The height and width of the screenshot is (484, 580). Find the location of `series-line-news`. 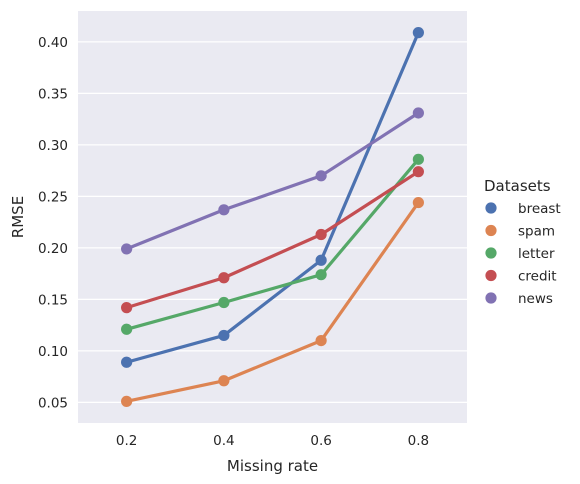

series-line-news is located at coordinates (272, 181).